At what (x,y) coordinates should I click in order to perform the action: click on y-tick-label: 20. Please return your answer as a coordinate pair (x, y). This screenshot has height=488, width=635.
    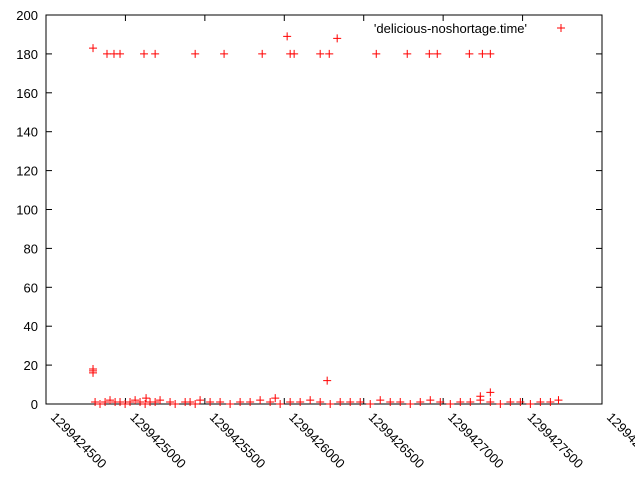
    Looking at the image, I should click on (31, 365).